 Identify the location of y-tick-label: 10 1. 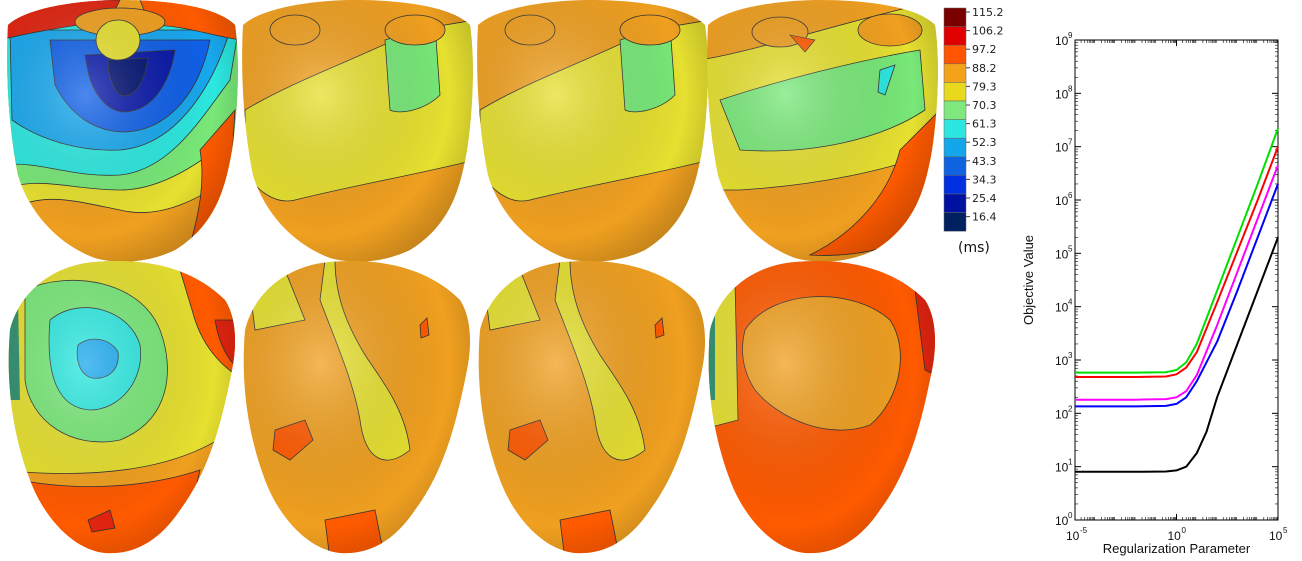
(1064, 466).